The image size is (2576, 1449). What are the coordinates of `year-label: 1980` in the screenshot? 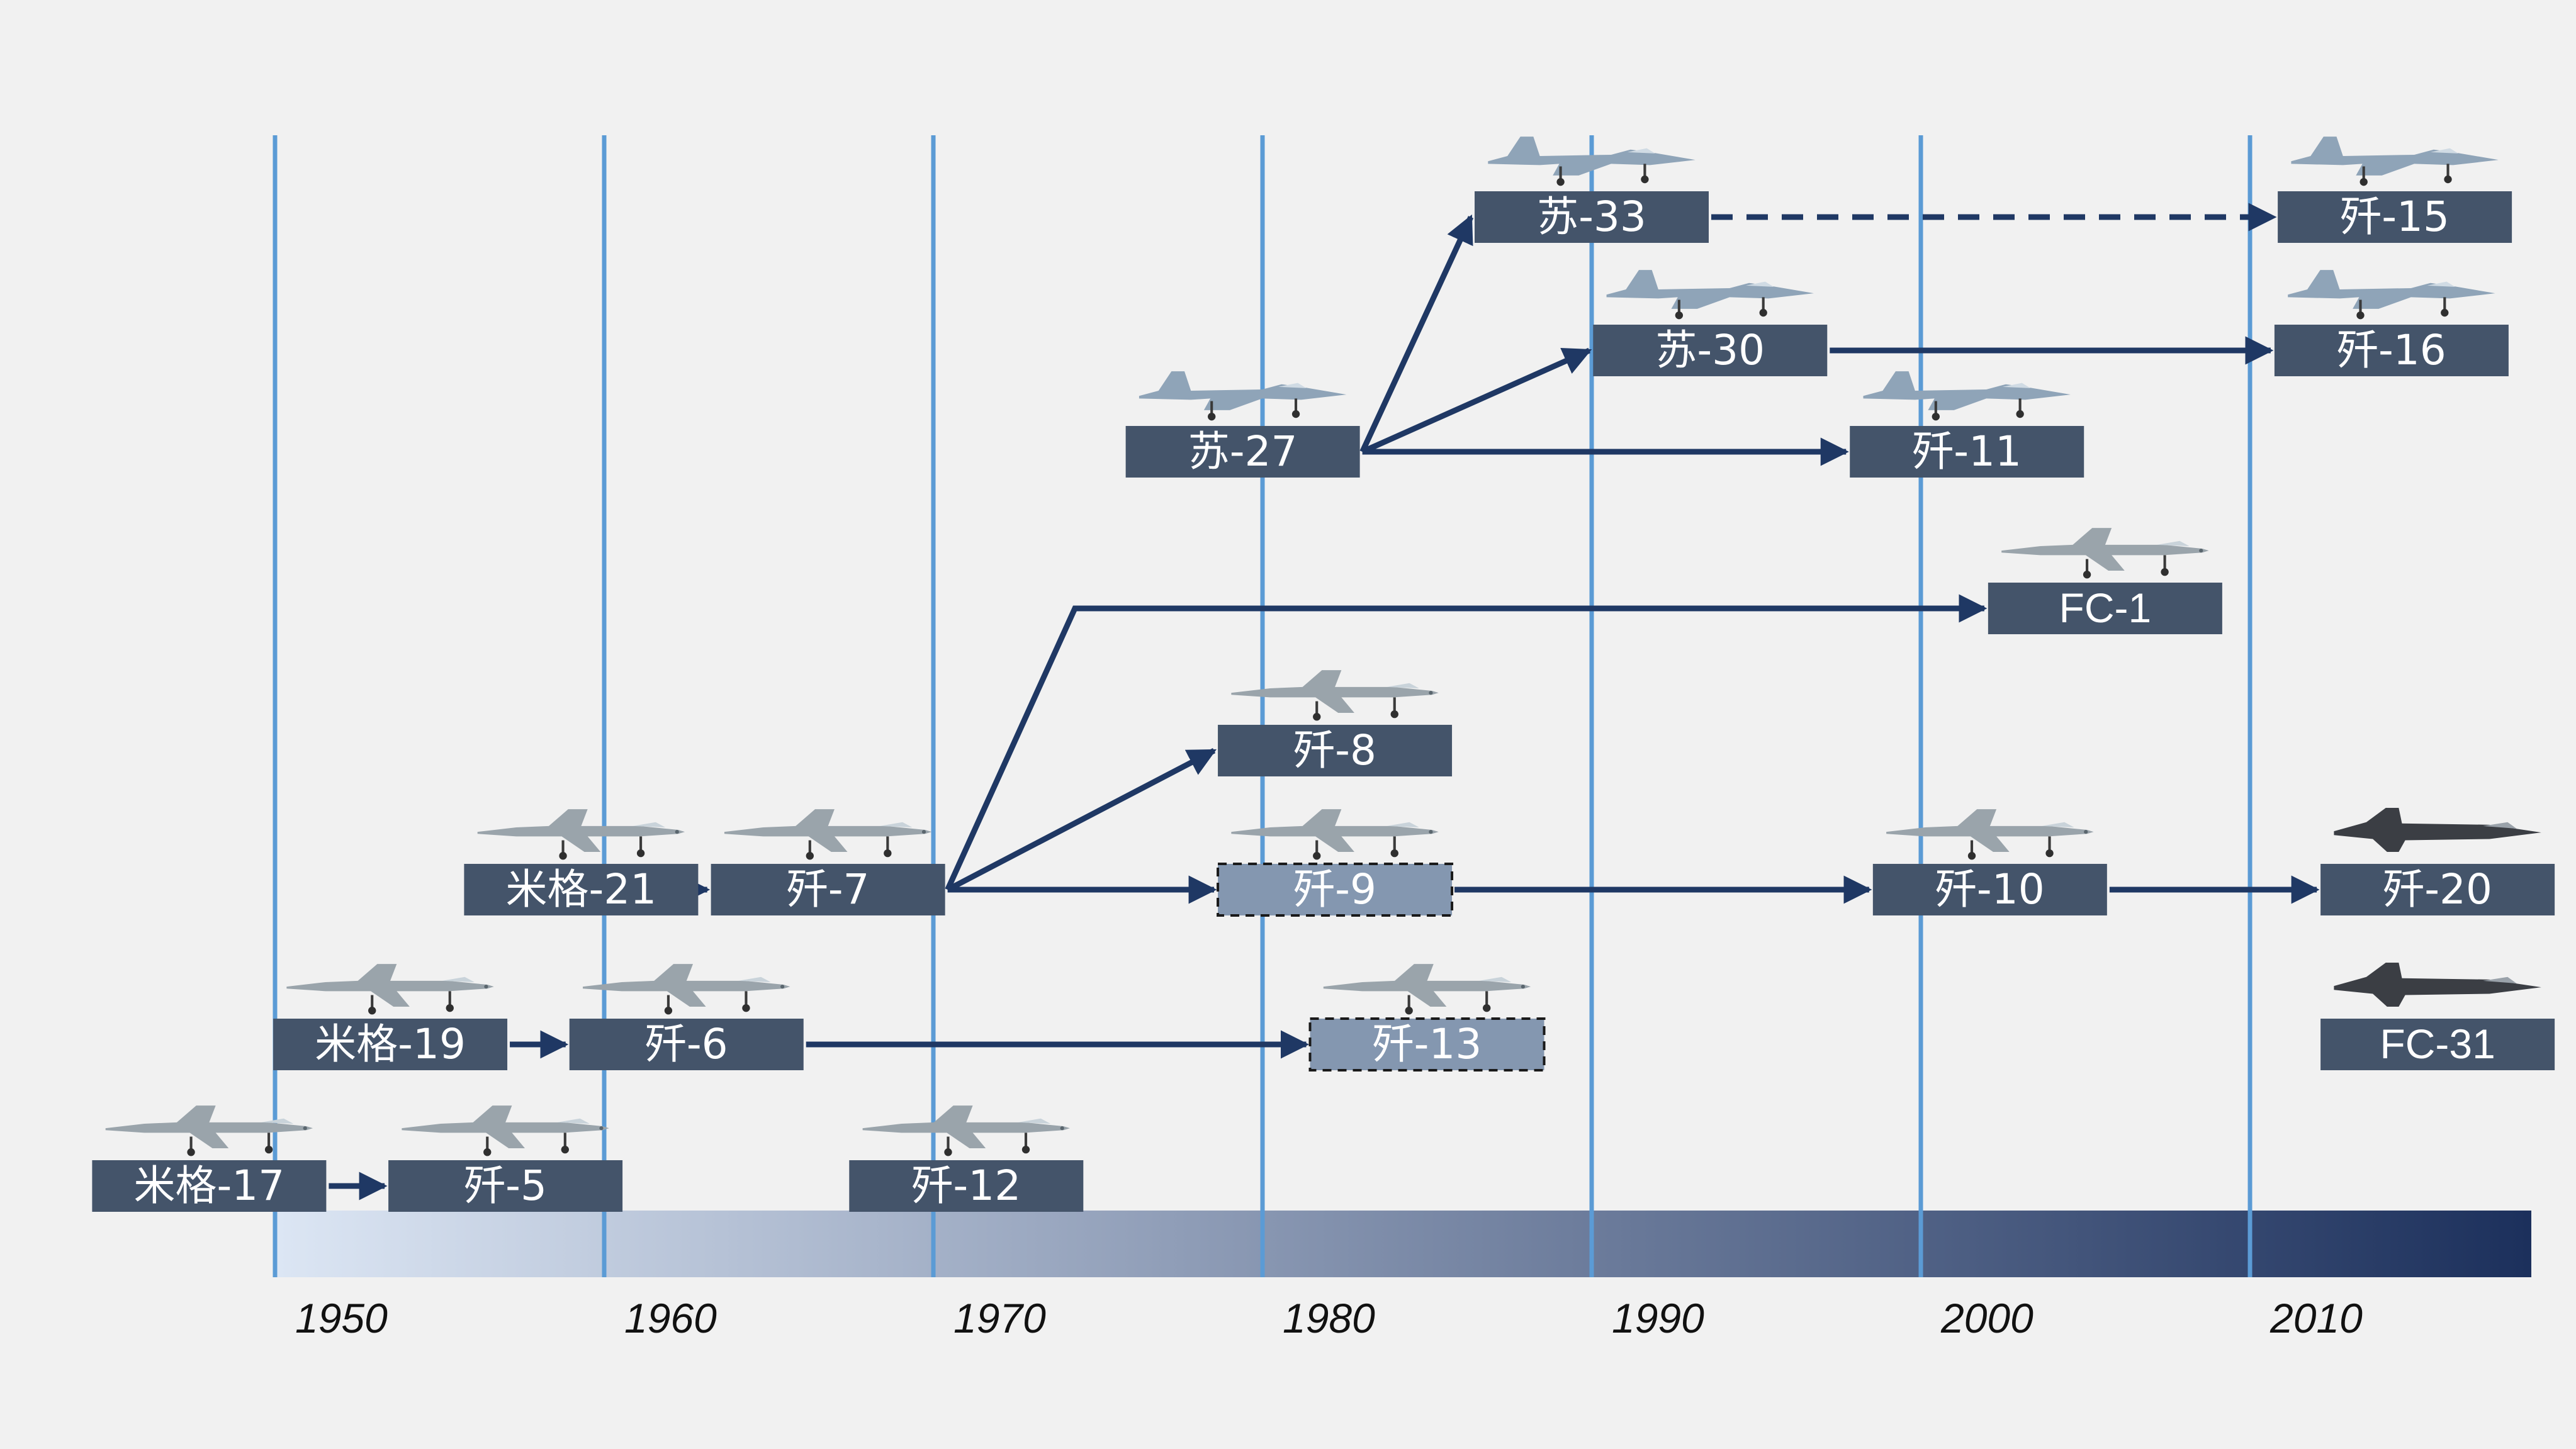 It's located at (1329, 1318).